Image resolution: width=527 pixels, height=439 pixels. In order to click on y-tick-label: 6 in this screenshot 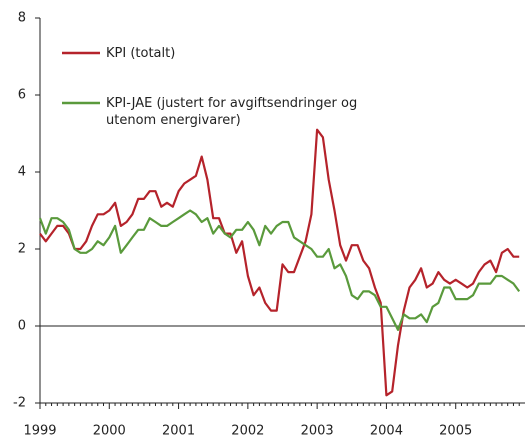, I will do `click(22, 95)`.